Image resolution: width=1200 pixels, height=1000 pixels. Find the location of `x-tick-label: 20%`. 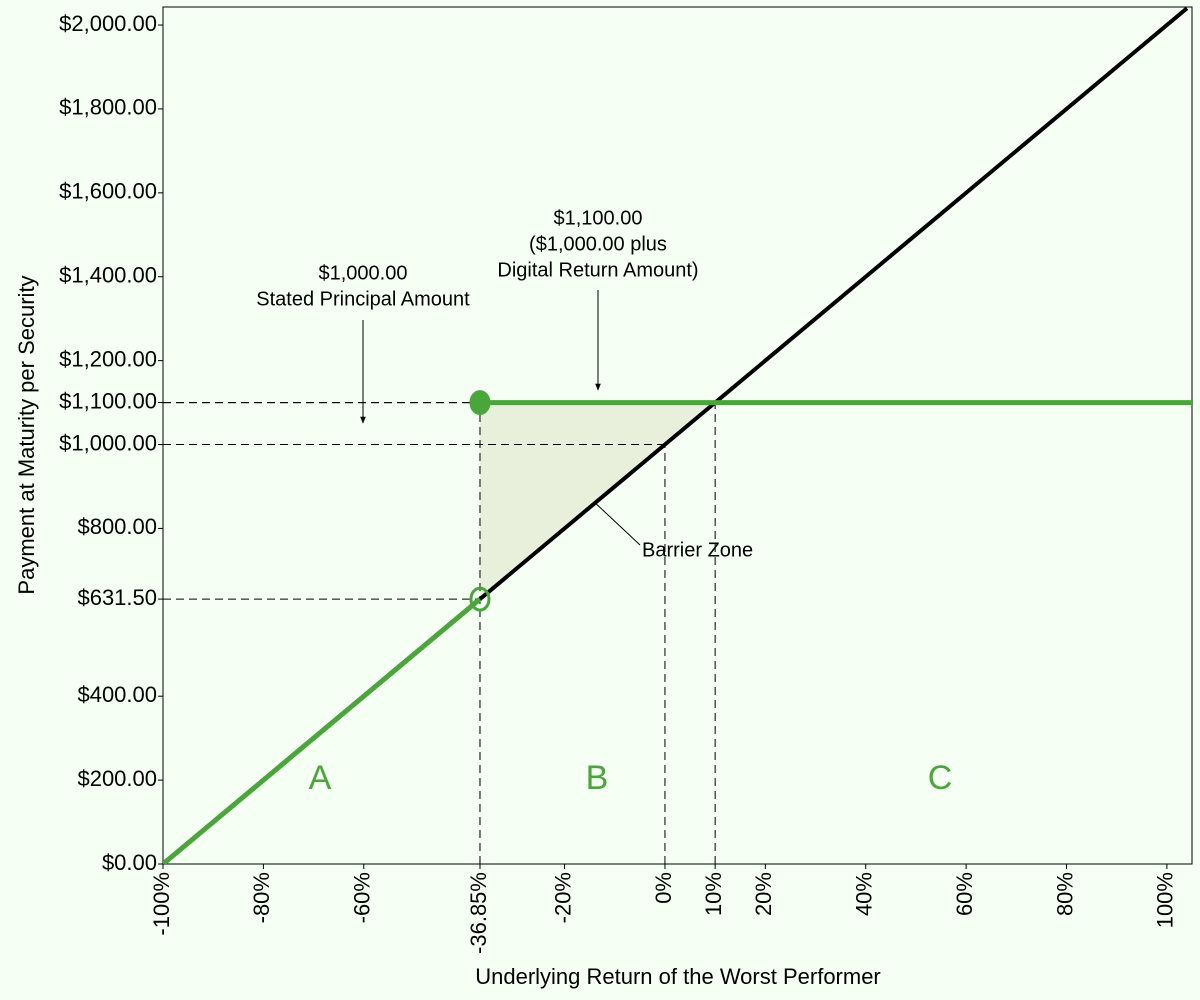

x-tick-label: 20% is located at coordinates (763, 894).